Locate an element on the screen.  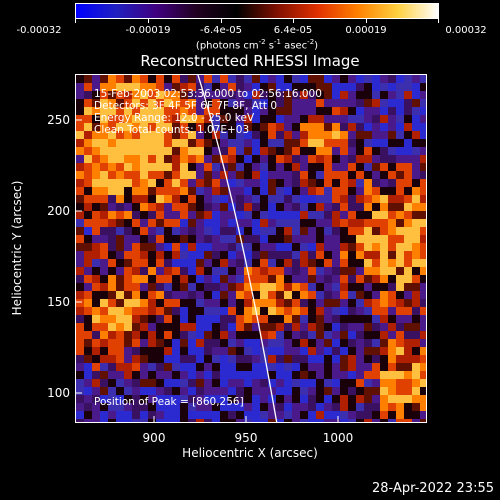
colorbar is located at coordinates (257, 11).